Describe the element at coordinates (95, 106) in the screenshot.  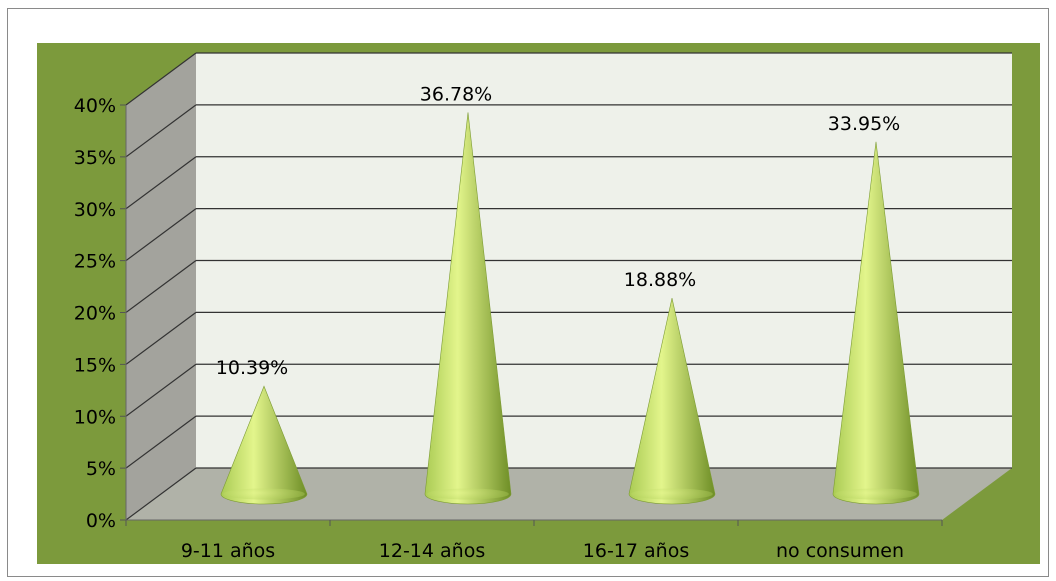
I see `y-tick-label: 40%` at that location.